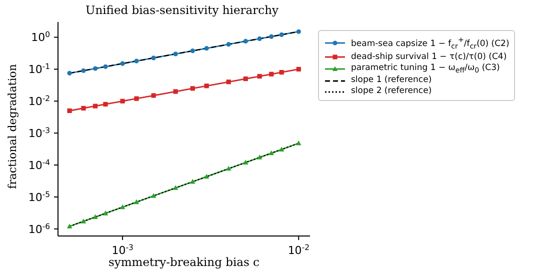 This screenshot has height=280, width=550. Describe the element at coordinates (430, 43) in the screenshot. I see `legend-label: beam-sea capsize 1 − f$_{cr}$$^{+}$/f$_{cr}$(0) (C2)` at that location.